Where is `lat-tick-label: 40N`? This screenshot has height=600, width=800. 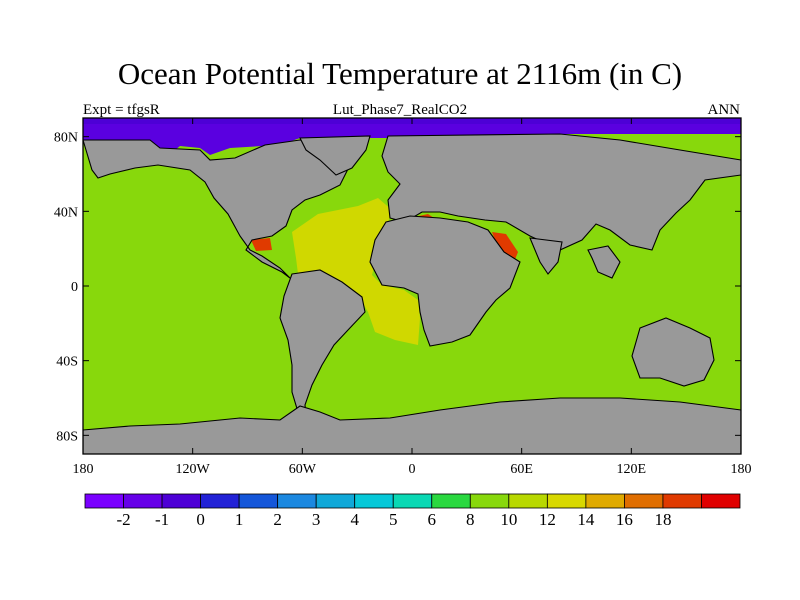
lat-tick-label: 40N is located at coordinates (66, 212).